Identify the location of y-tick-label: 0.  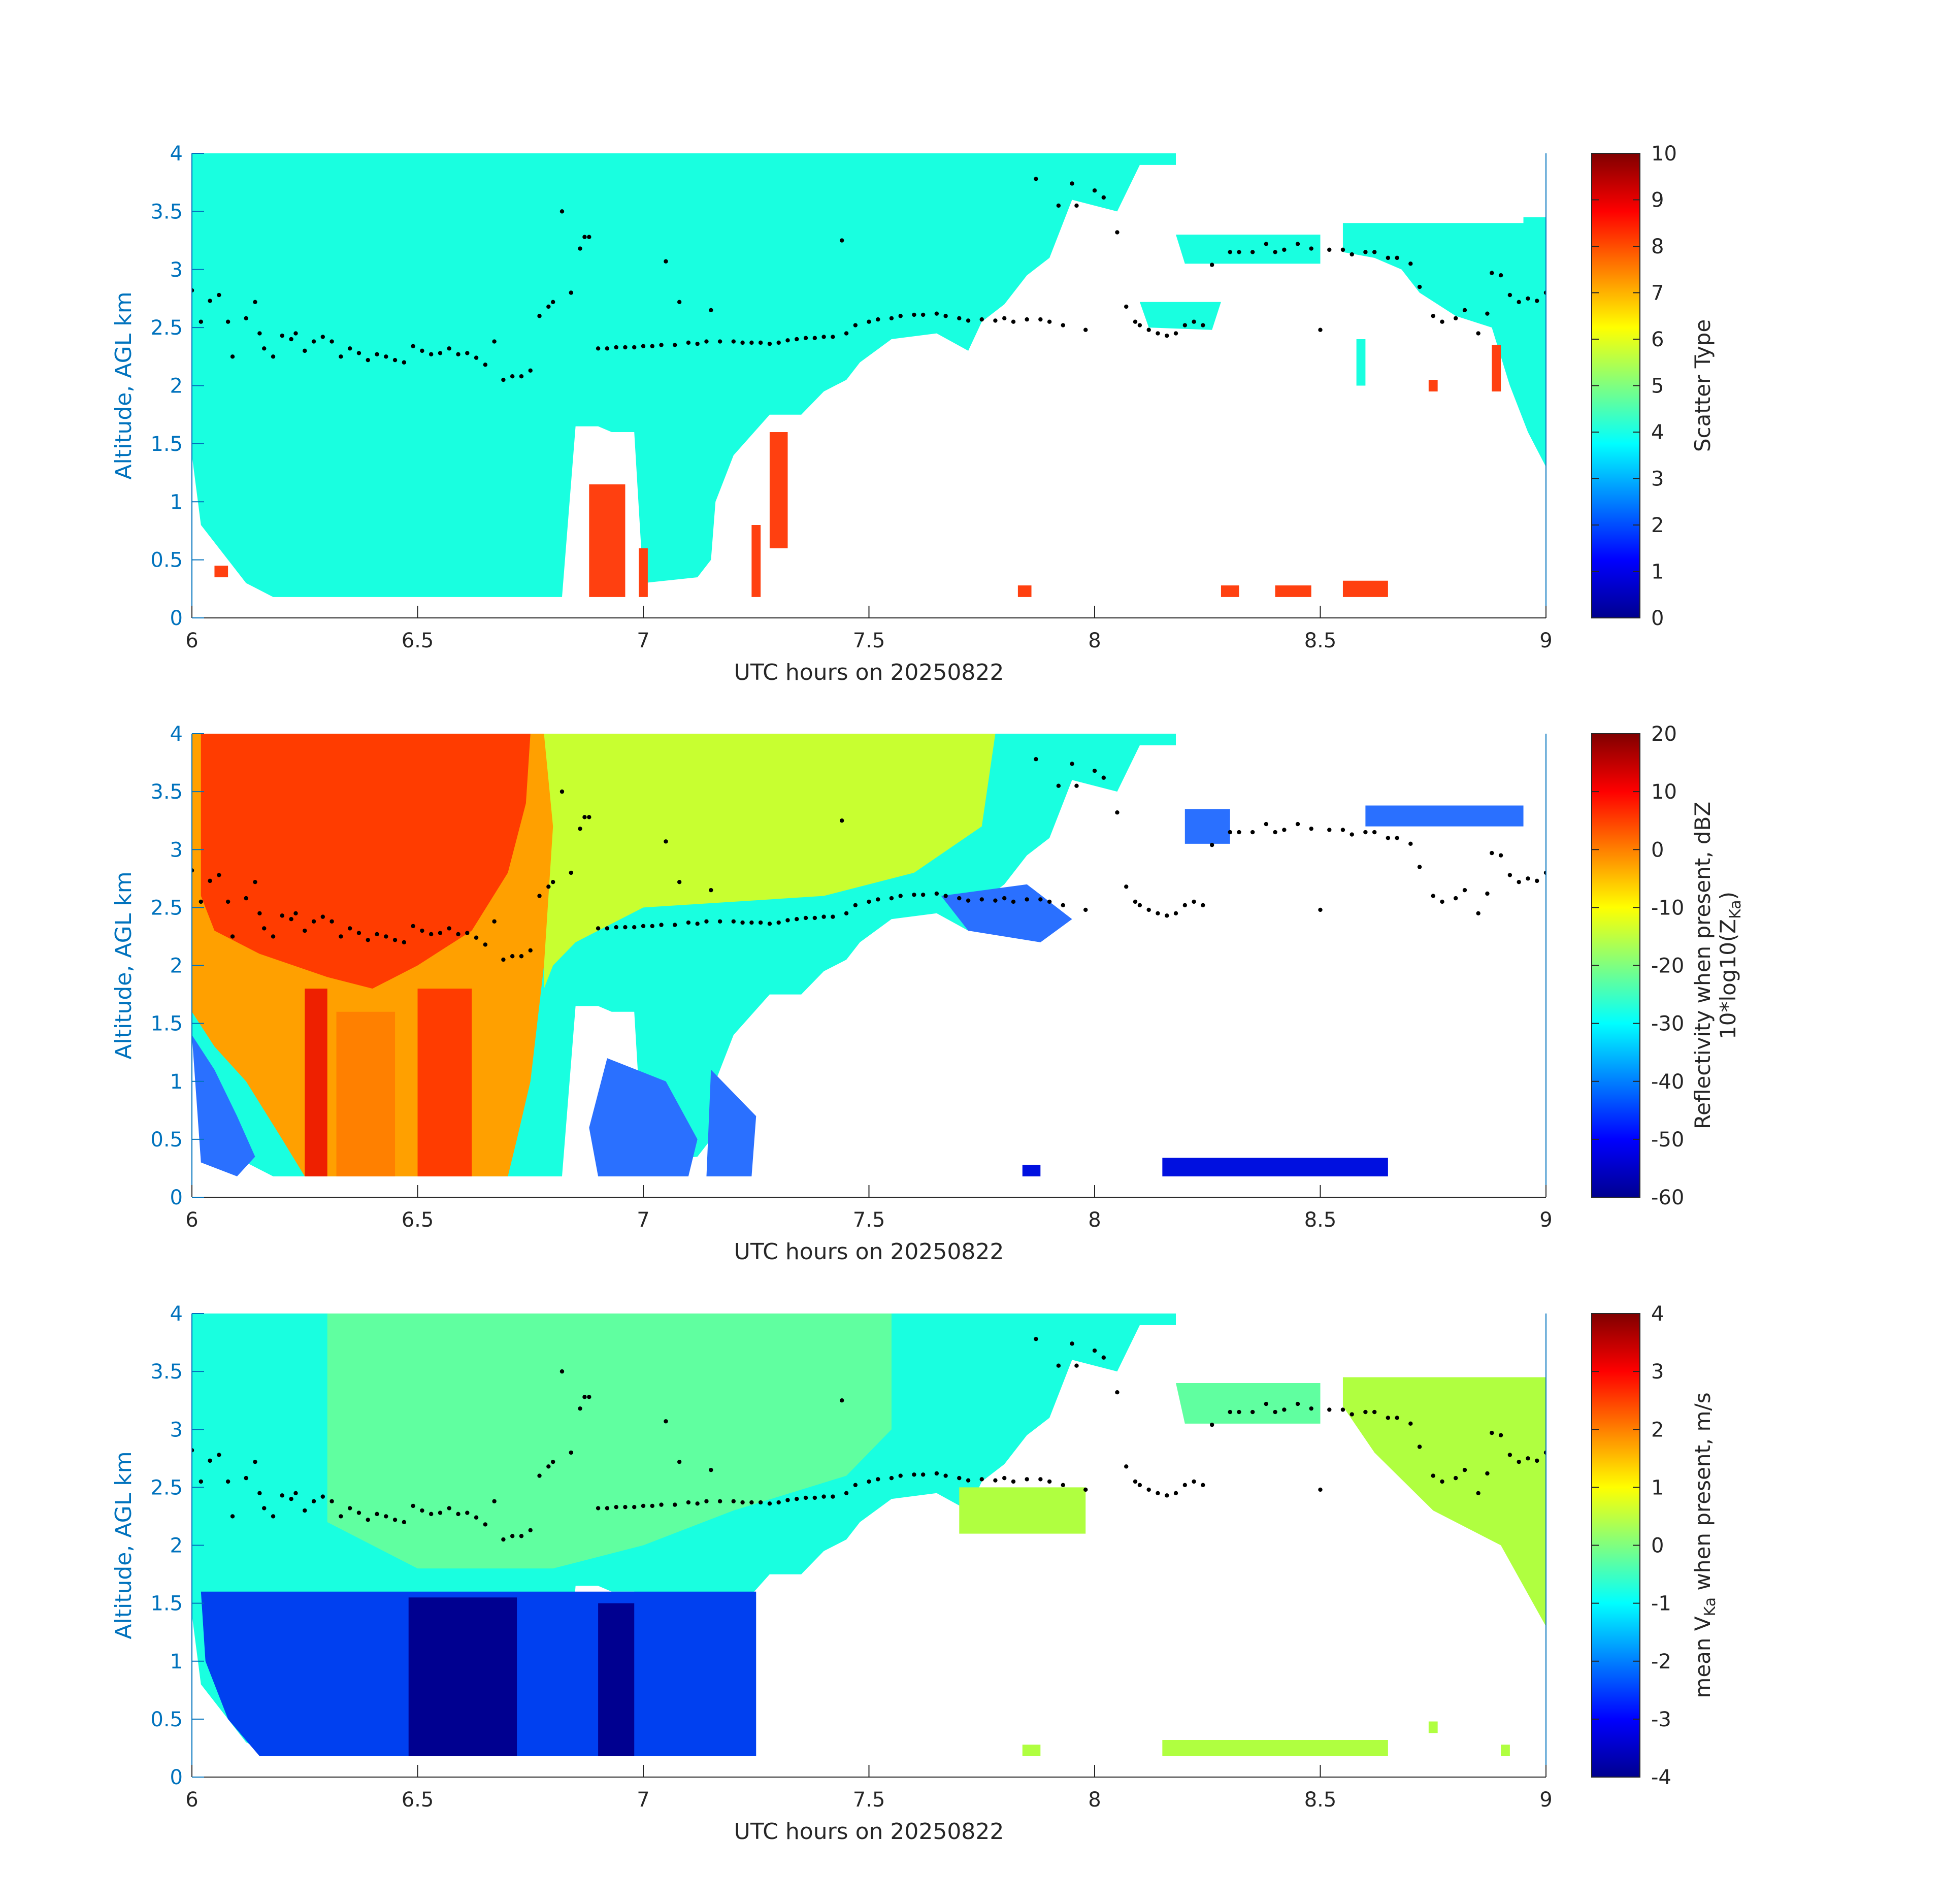
(176, 619).